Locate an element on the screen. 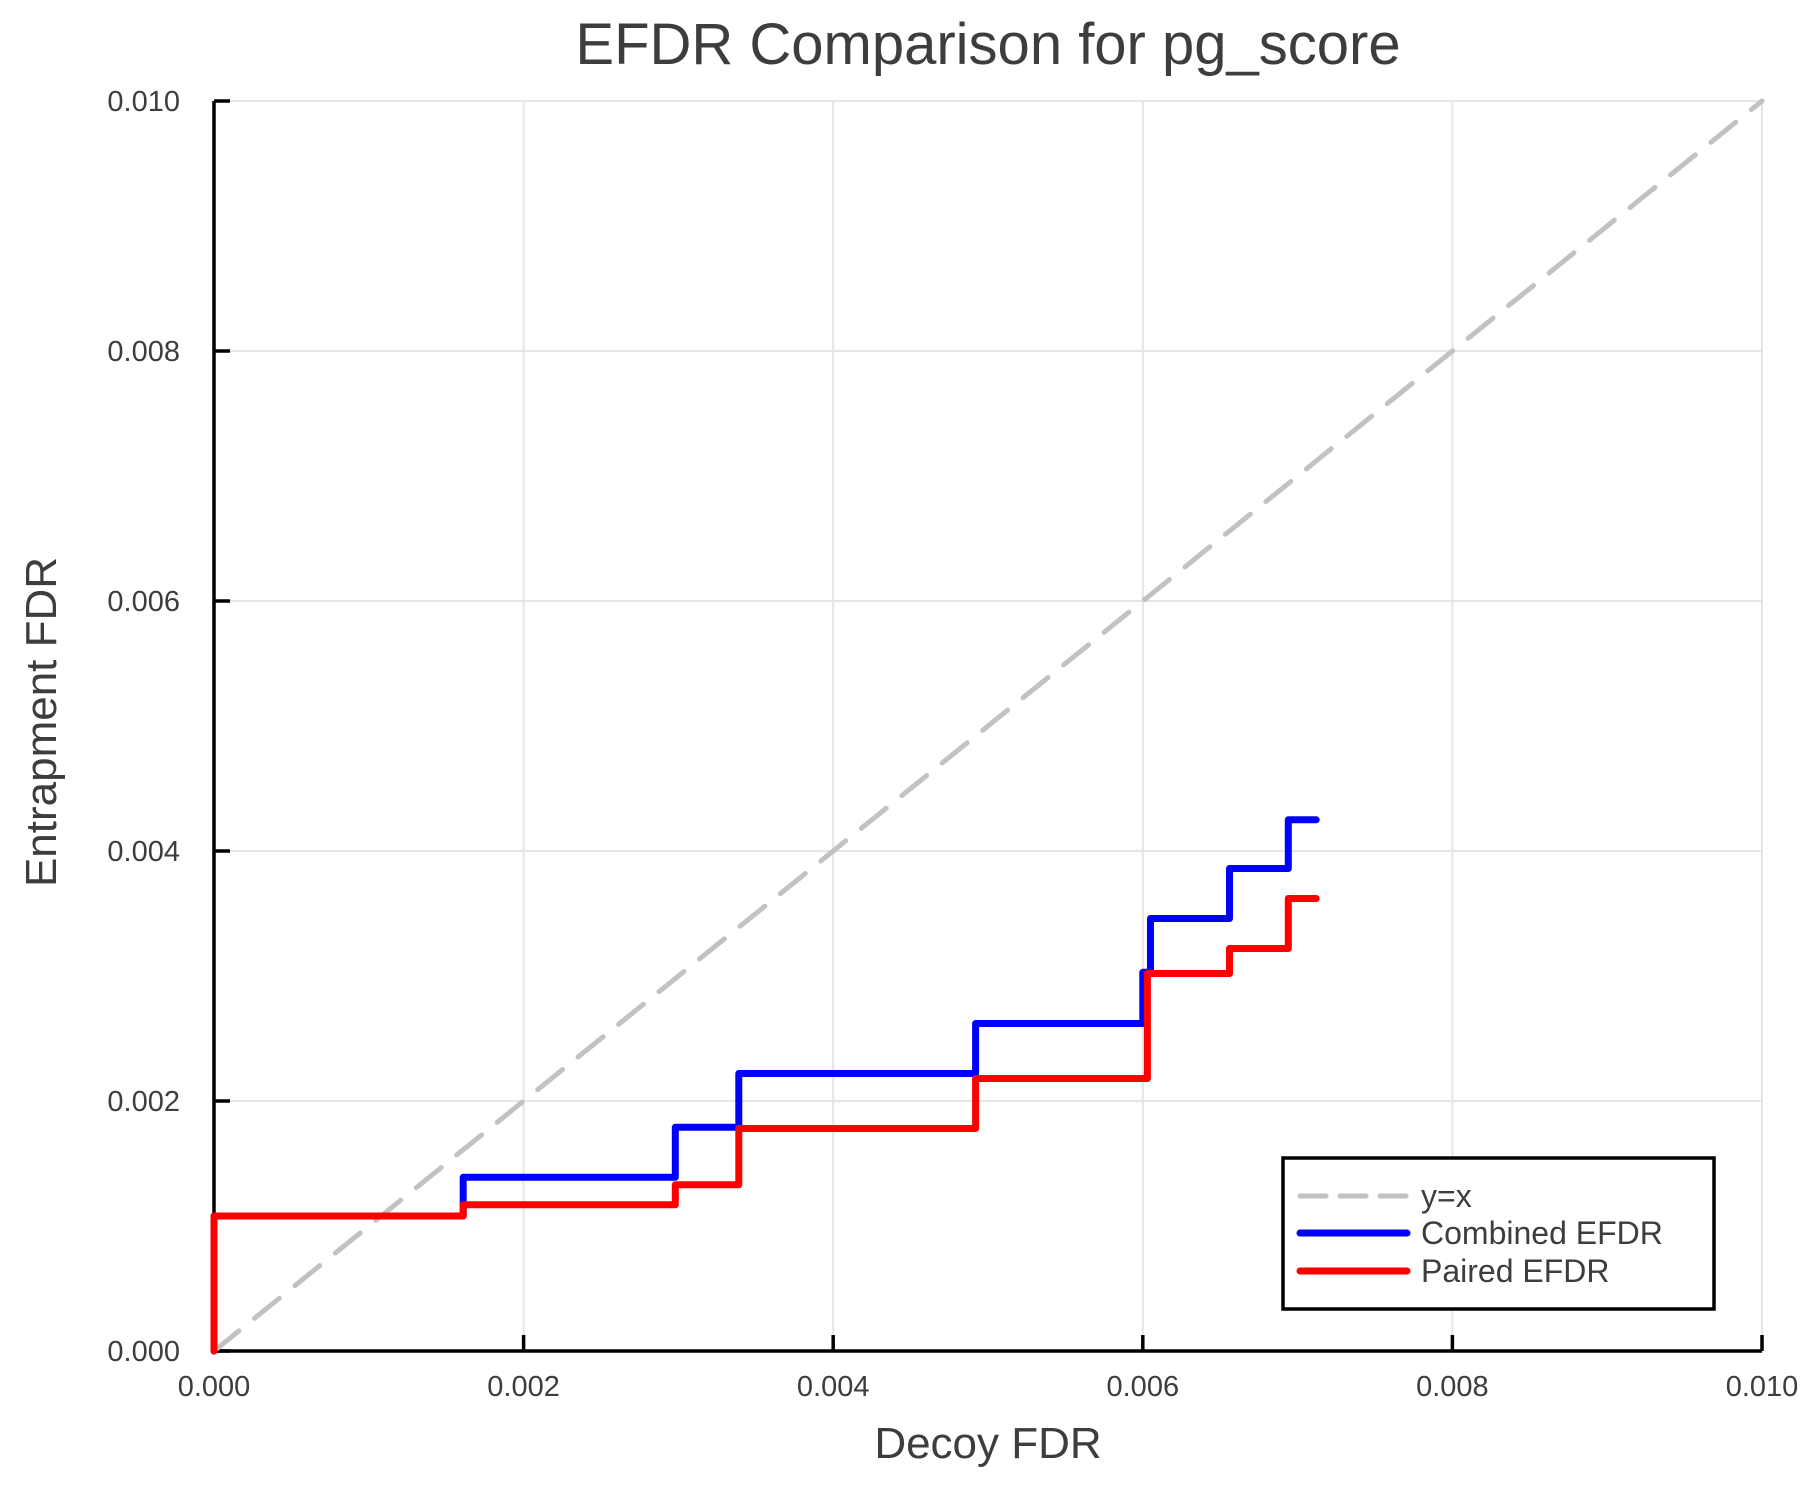 This screenshot has width=1800, height=1500. x-tick-label: 0.006 is located at coordinates (1143, 1387).